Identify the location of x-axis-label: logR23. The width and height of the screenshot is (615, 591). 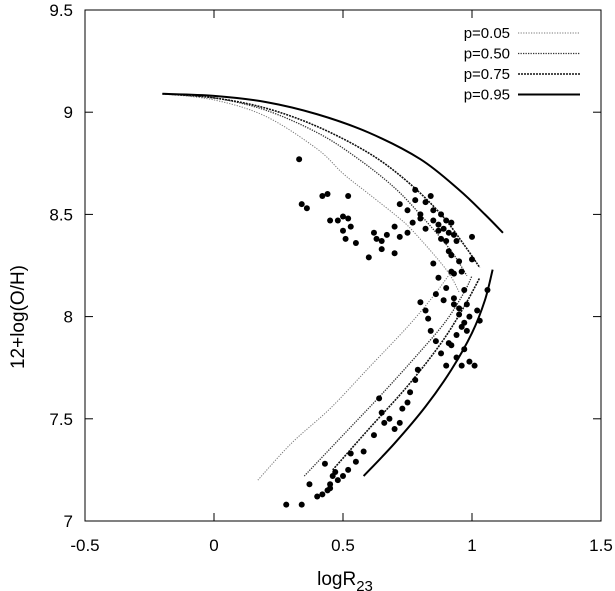
(345, 580).